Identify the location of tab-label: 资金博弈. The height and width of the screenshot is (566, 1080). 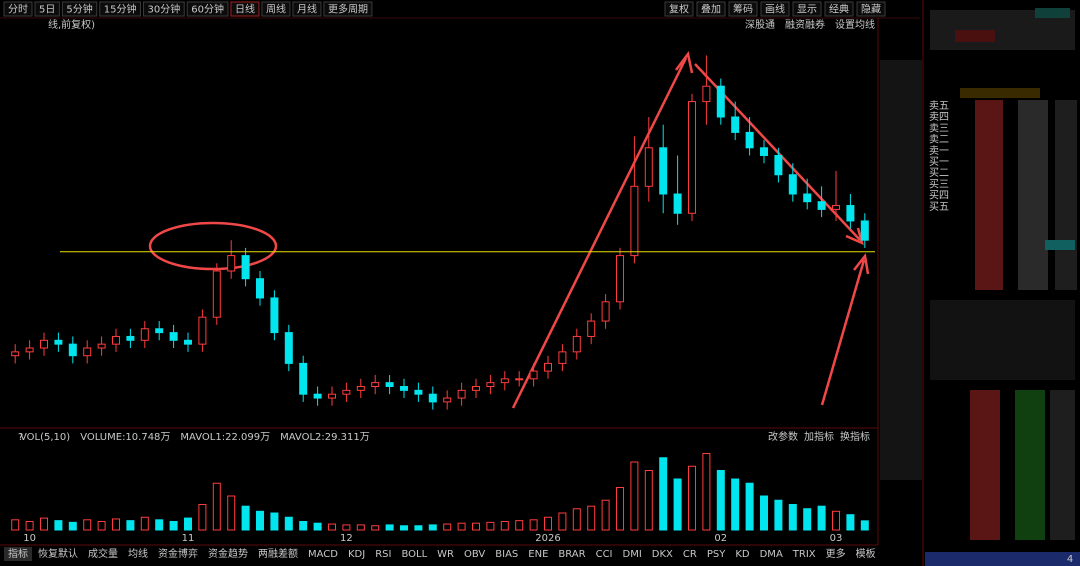
(178, 553).